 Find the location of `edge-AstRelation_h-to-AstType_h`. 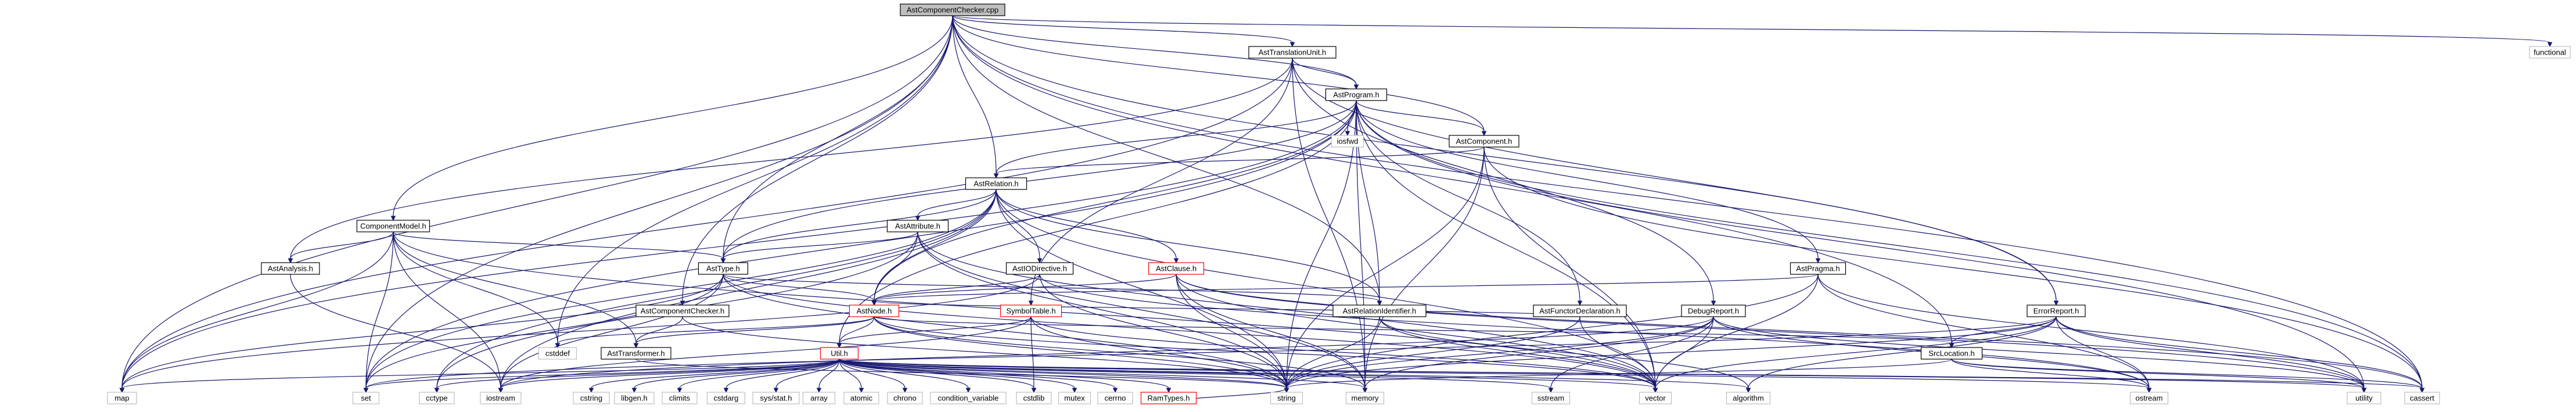

edge-AstRelation_h-to-AstType_h is located at coordinates (858, 226).